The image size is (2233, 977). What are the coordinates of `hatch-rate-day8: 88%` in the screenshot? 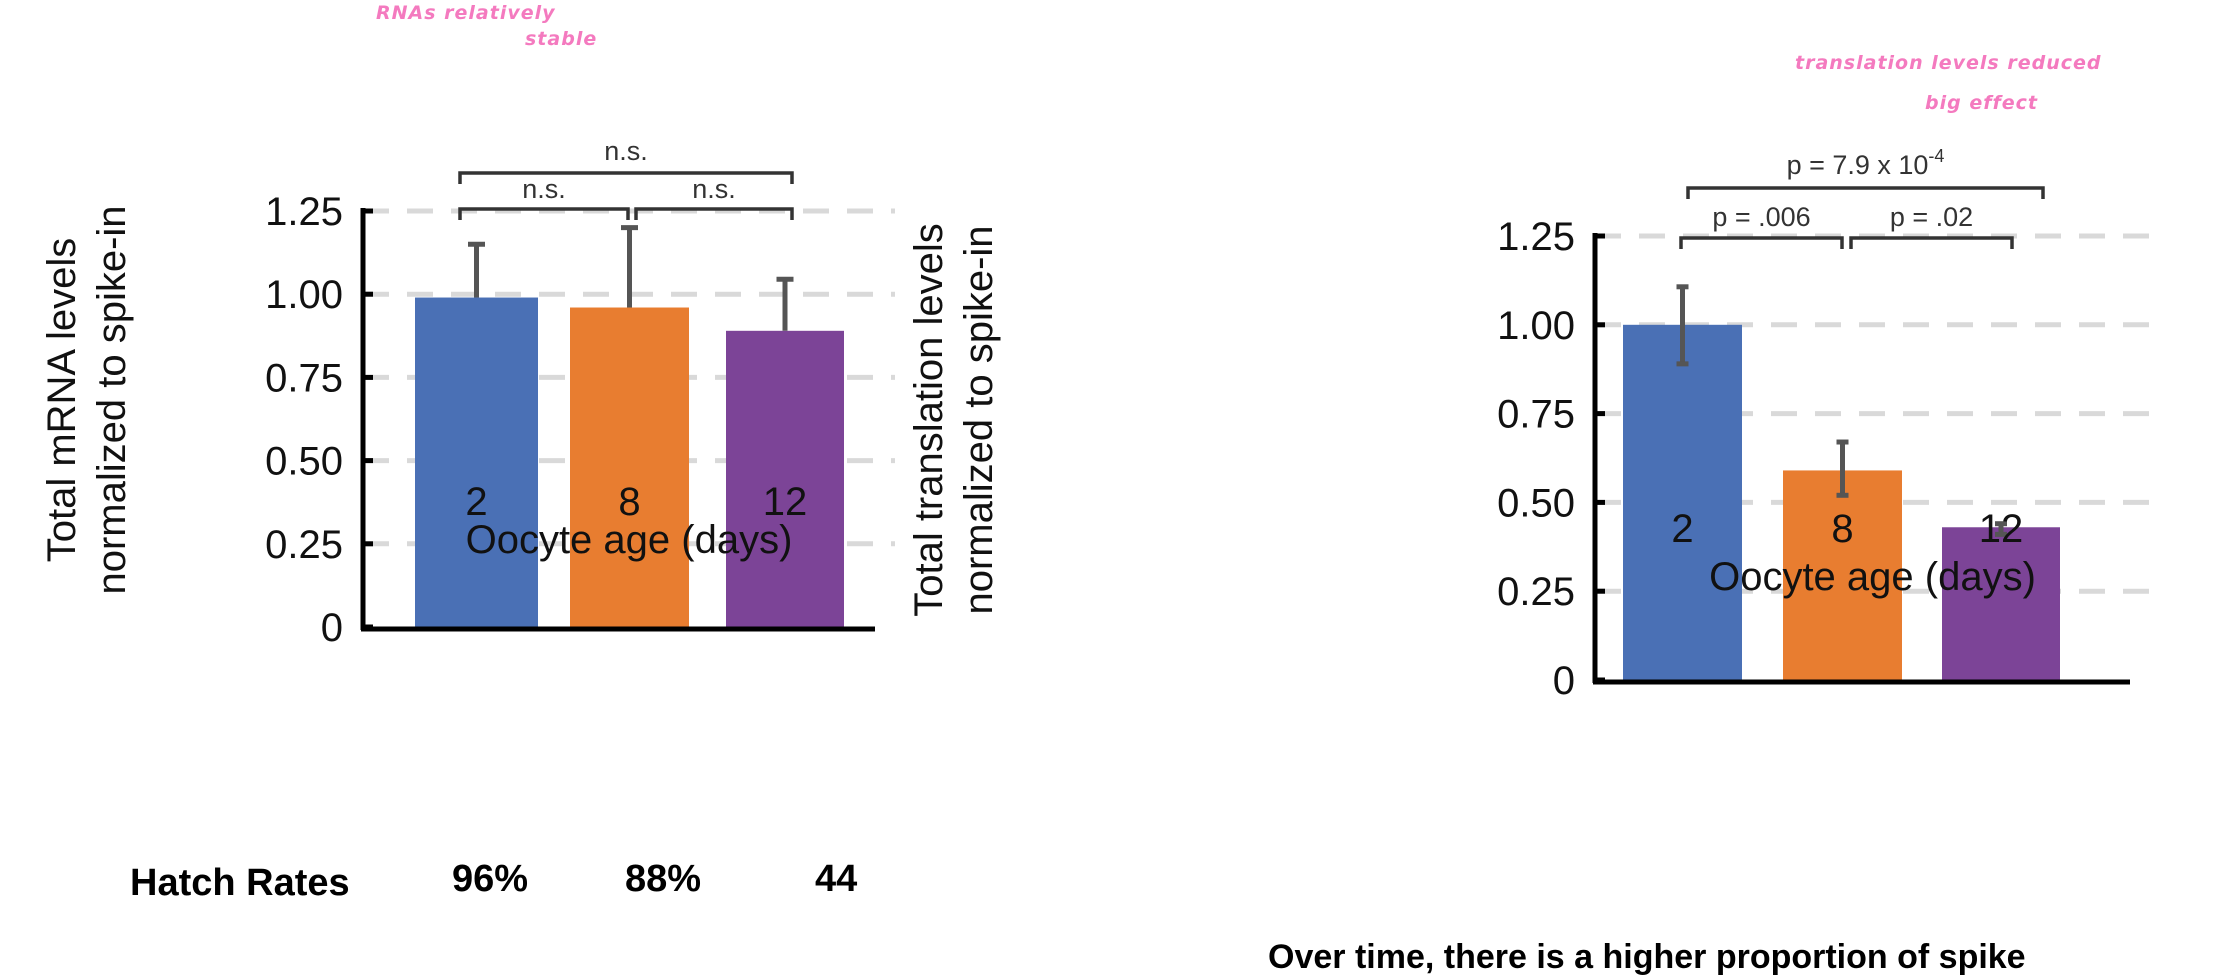 It's located at (663, 879).